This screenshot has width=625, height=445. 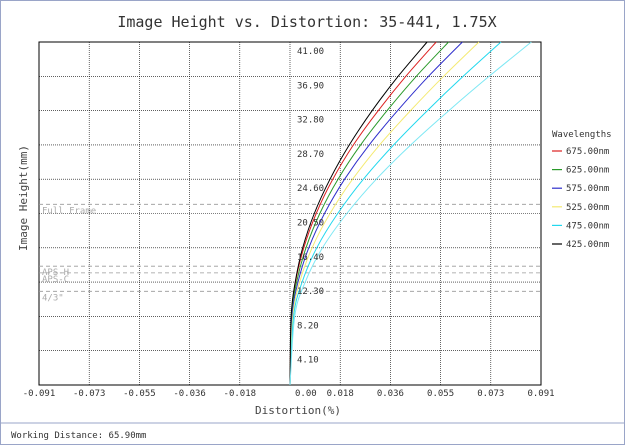 What do you see at coordinates (310, 224) in the screenshot?
I see `y-tick-label: 20.50` at bounding box center [310, 224].